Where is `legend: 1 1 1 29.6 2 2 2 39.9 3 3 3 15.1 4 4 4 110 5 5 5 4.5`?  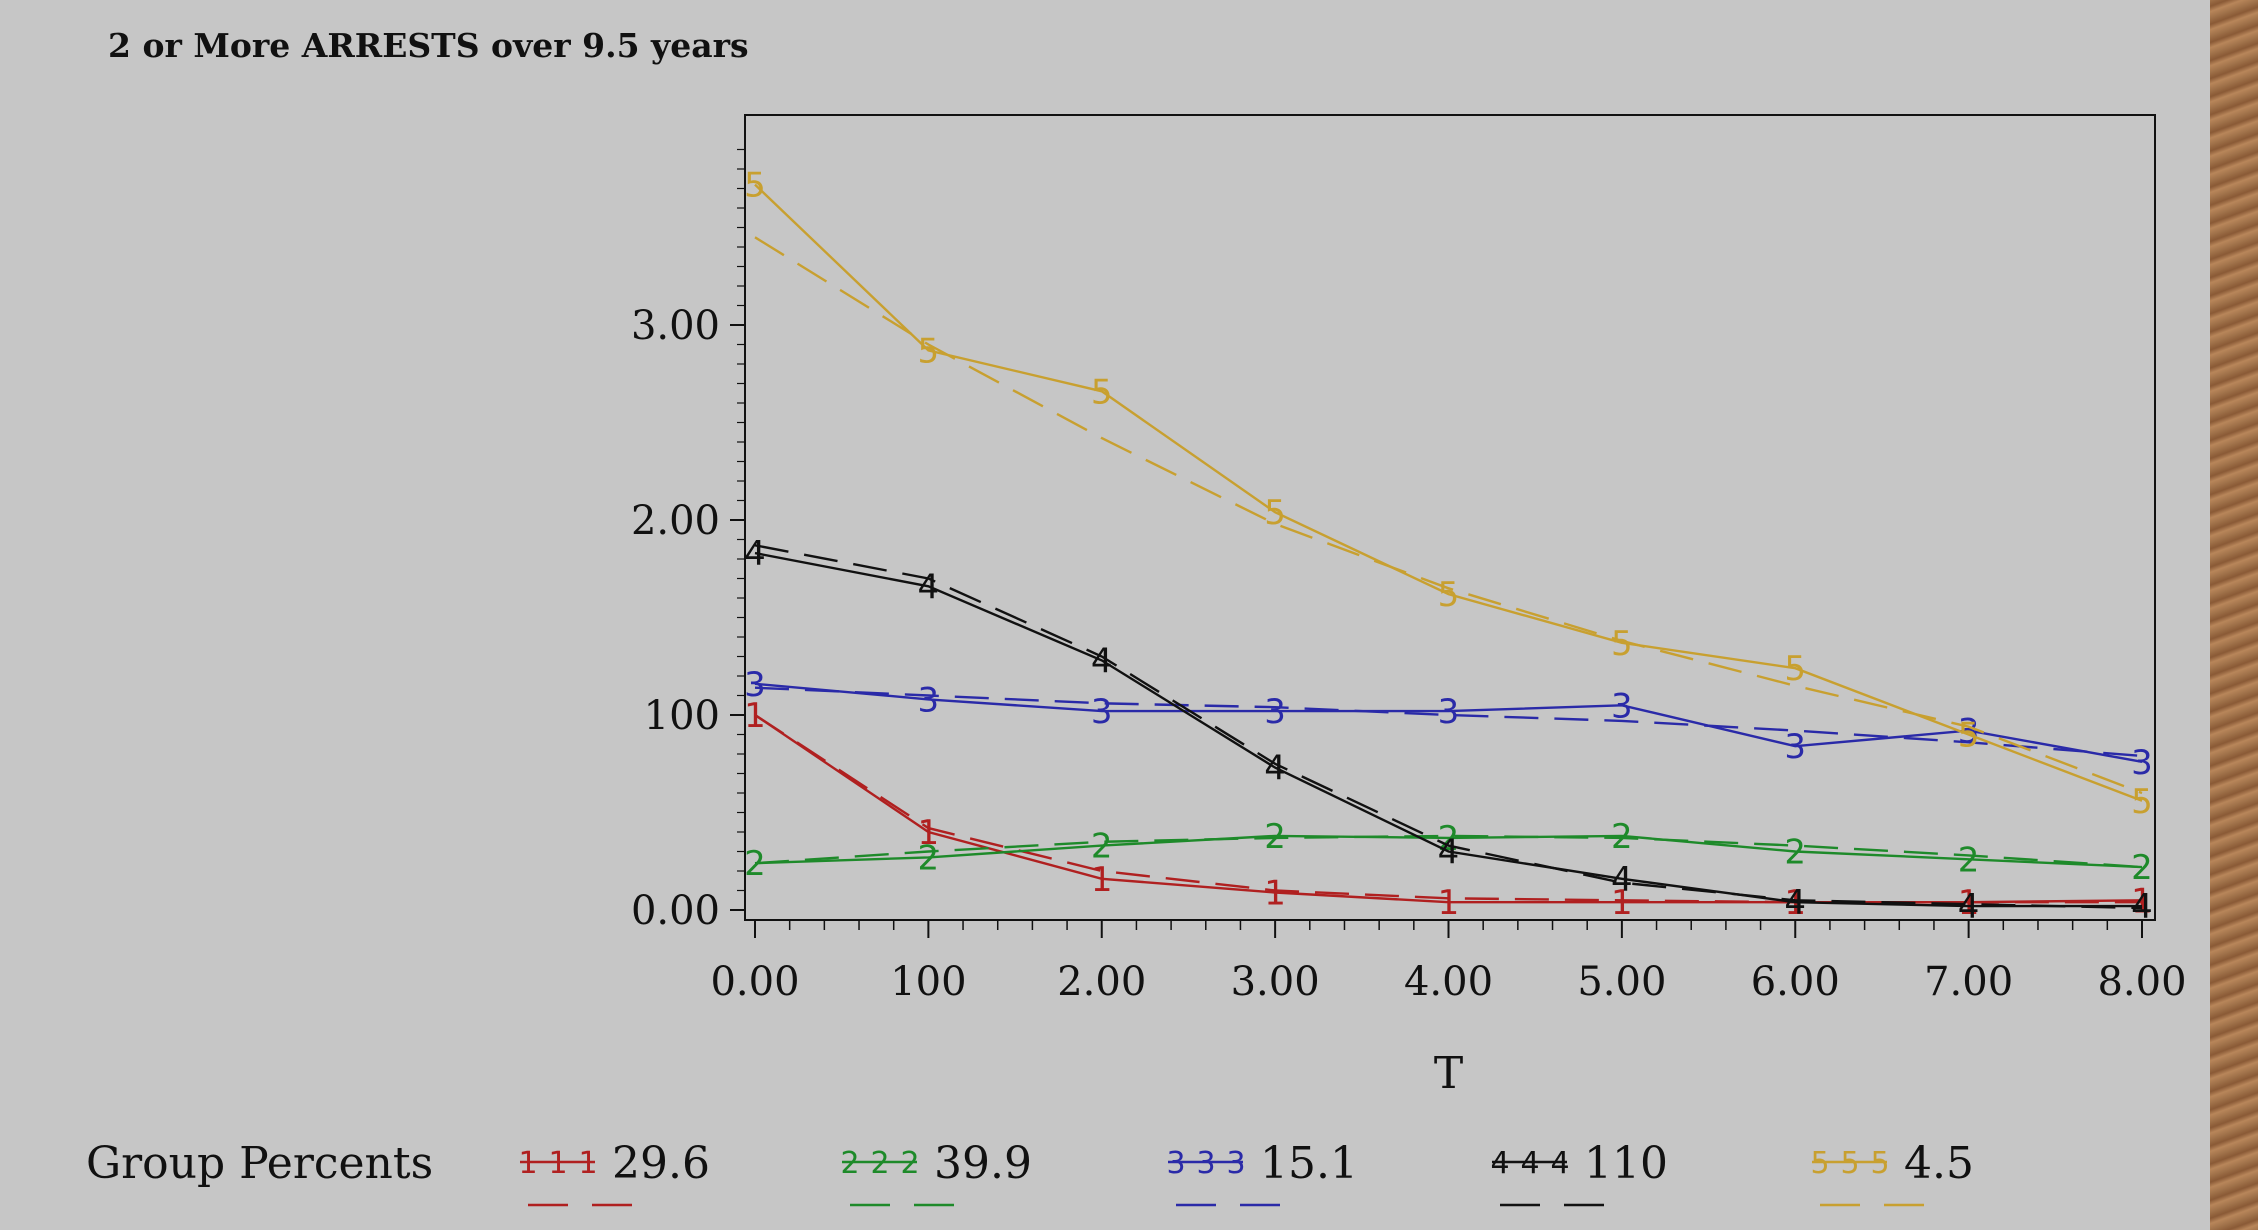 legend: 1 1 1 29.6 2 2 2 39.9 3 3 3 15.1 4 4 4 110 5 5 5 4.5 is located at coordinates (1246, 1172).